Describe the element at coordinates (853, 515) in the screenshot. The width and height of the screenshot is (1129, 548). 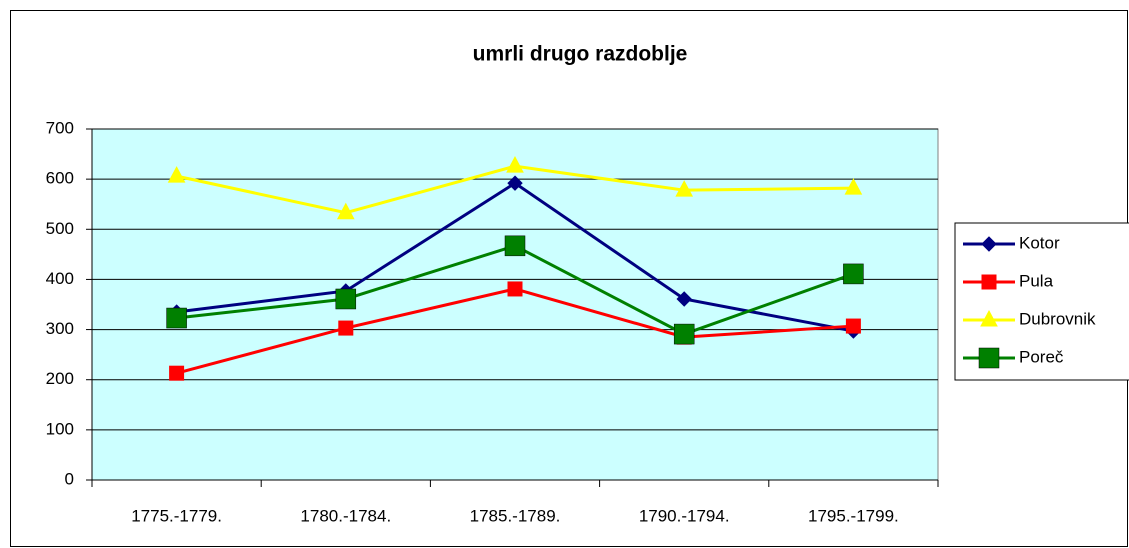
I see `x-tick-label: 1795.-1799.` at that location.